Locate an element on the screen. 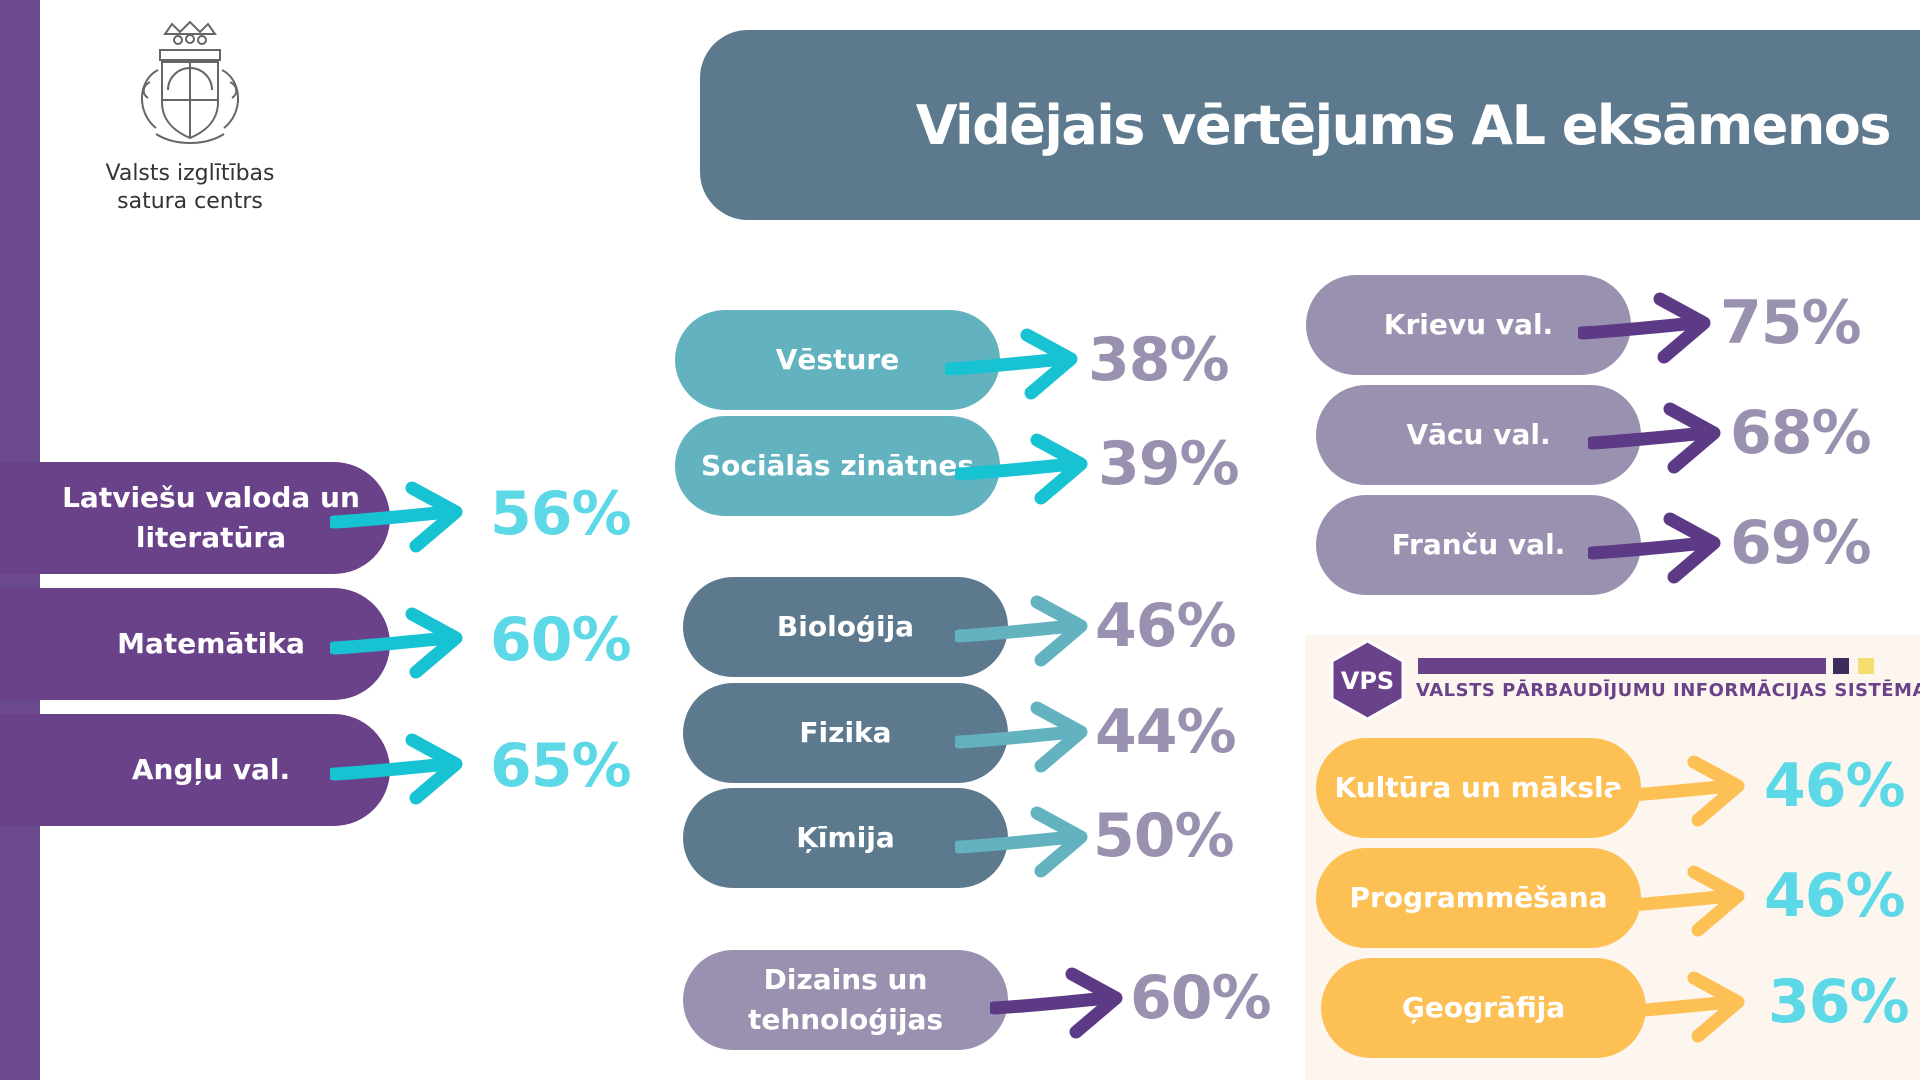  coat-of-arms-icon is located at coordinates (190, 82).